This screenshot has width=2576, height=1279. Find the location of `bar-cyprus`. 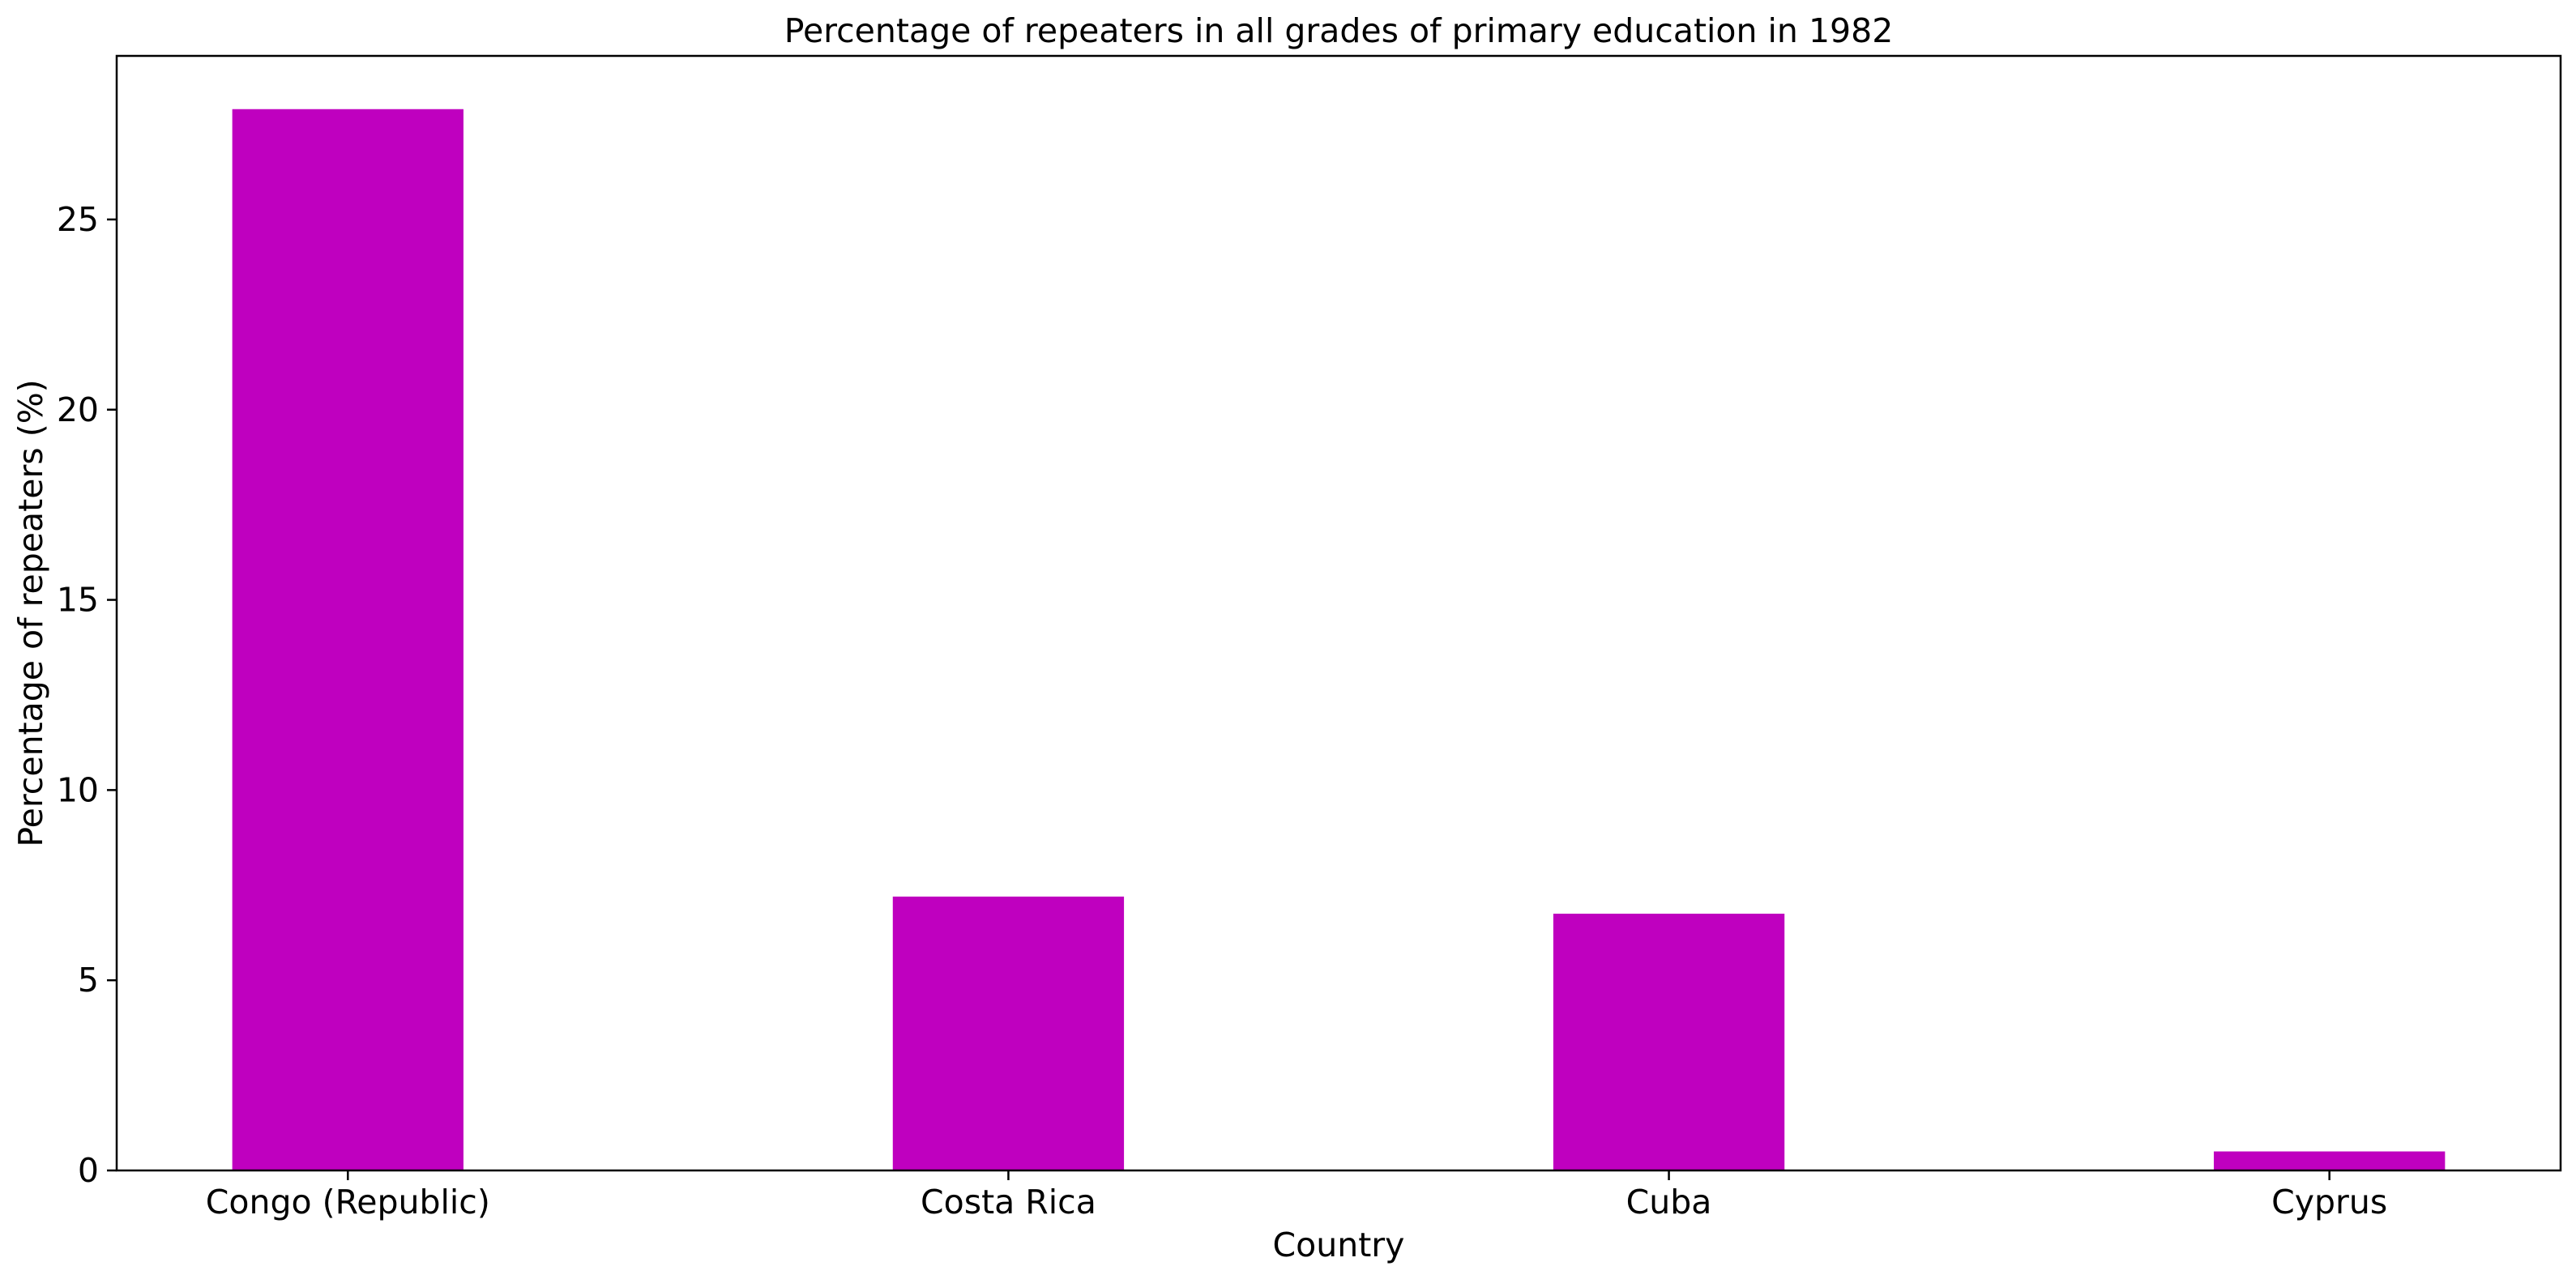

bar-cyprus is located at coordinates (2330, 1160).